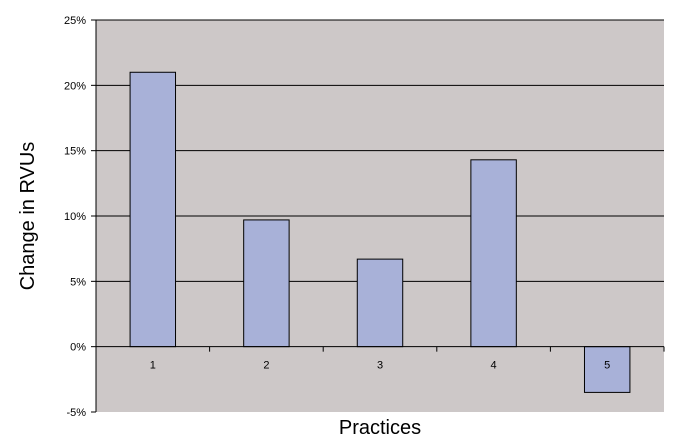  I want to click on y-tick-label: 20%, so click(75, 86).